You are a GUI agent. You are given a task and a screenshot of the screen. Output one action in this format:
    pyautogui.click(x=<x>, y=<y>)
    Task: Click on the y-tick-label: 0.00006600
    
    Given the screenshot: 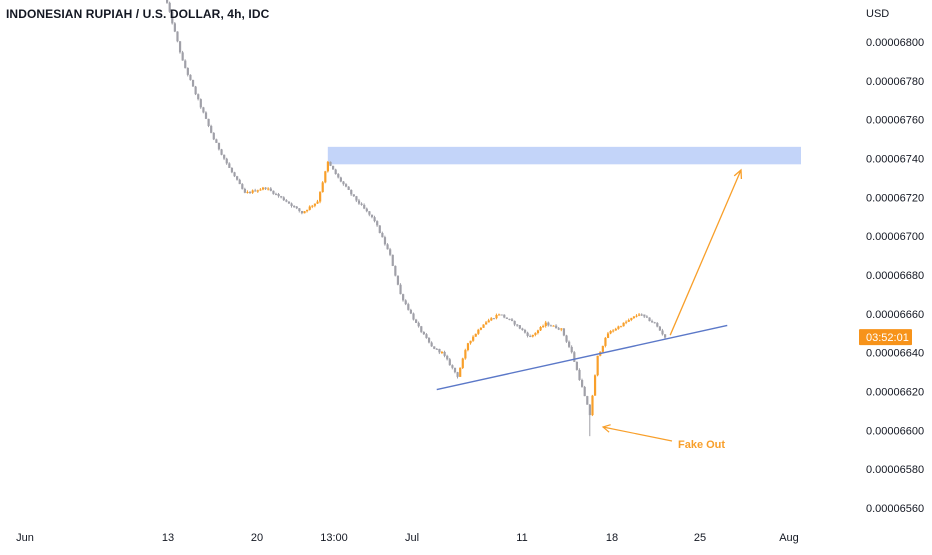 What is the action you would take?
    pyautogui.click(x=895, y=431)
    